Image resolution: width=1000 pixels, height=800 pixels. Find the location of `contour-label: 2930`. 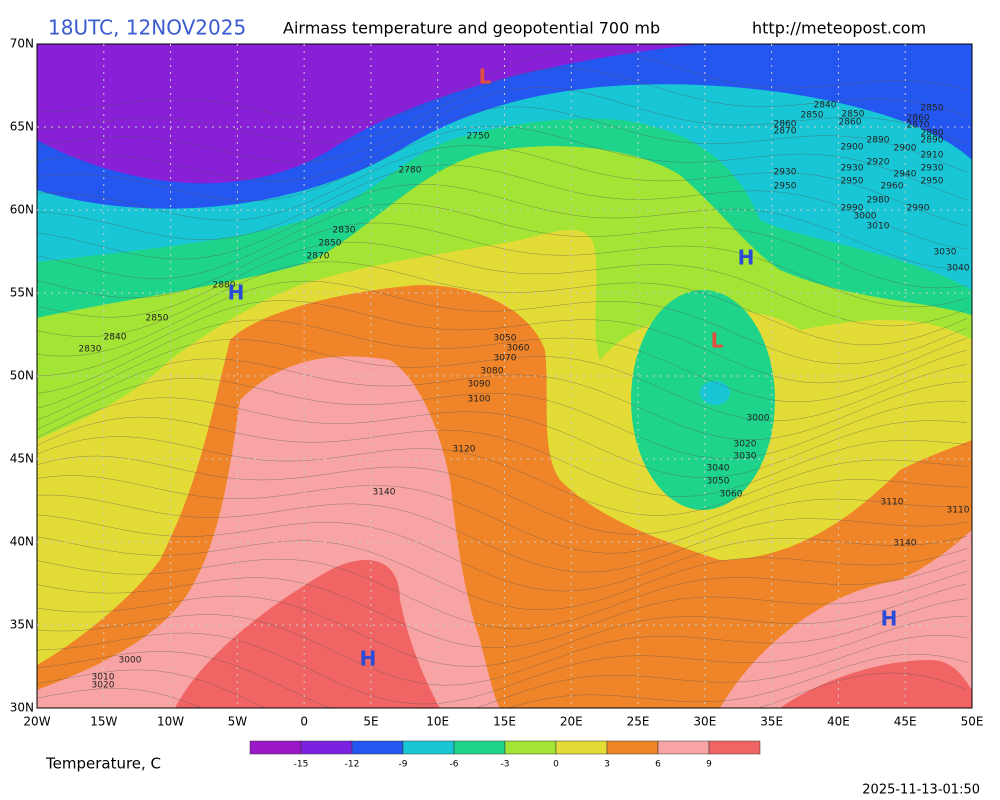

contour-label: 2930 is located at coordinates (932, 169).